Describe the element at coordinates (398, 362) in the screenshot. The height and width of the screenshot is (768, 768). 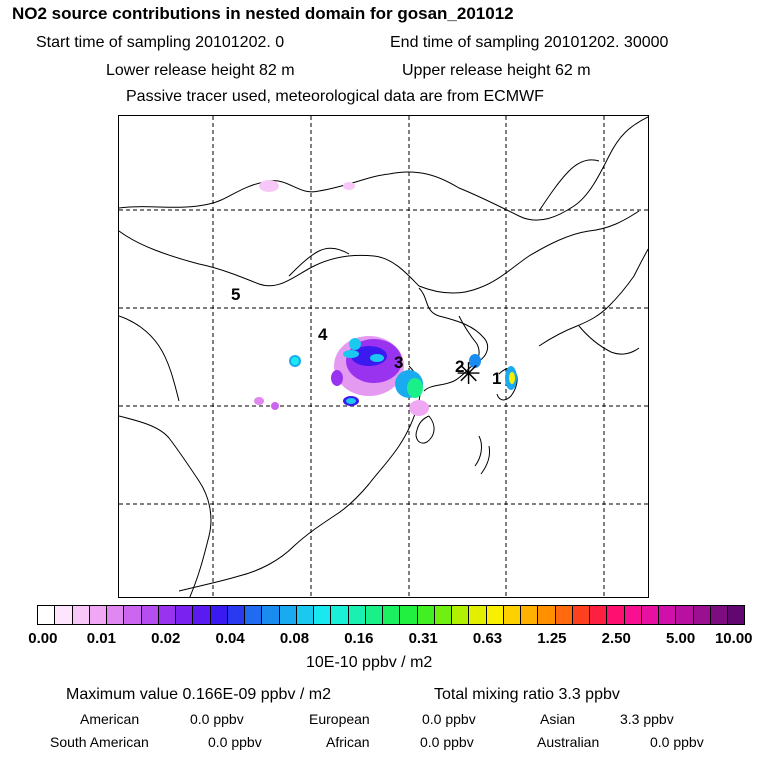
I see `source-marker-3: 3` at that location.